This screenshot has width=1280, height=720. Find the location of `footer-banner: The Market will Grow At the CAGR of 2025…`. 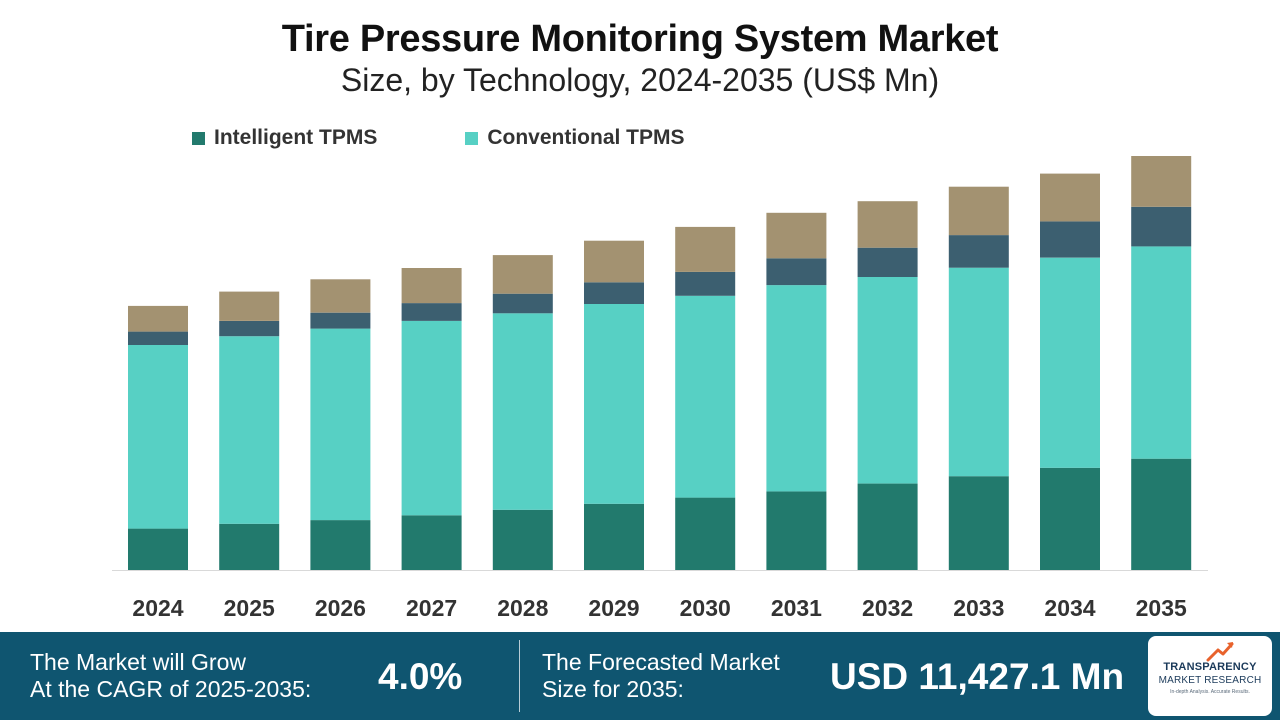

footer-banner: The Market will Grow At the CAGR of 2025… is located at coordinates (640, 676).